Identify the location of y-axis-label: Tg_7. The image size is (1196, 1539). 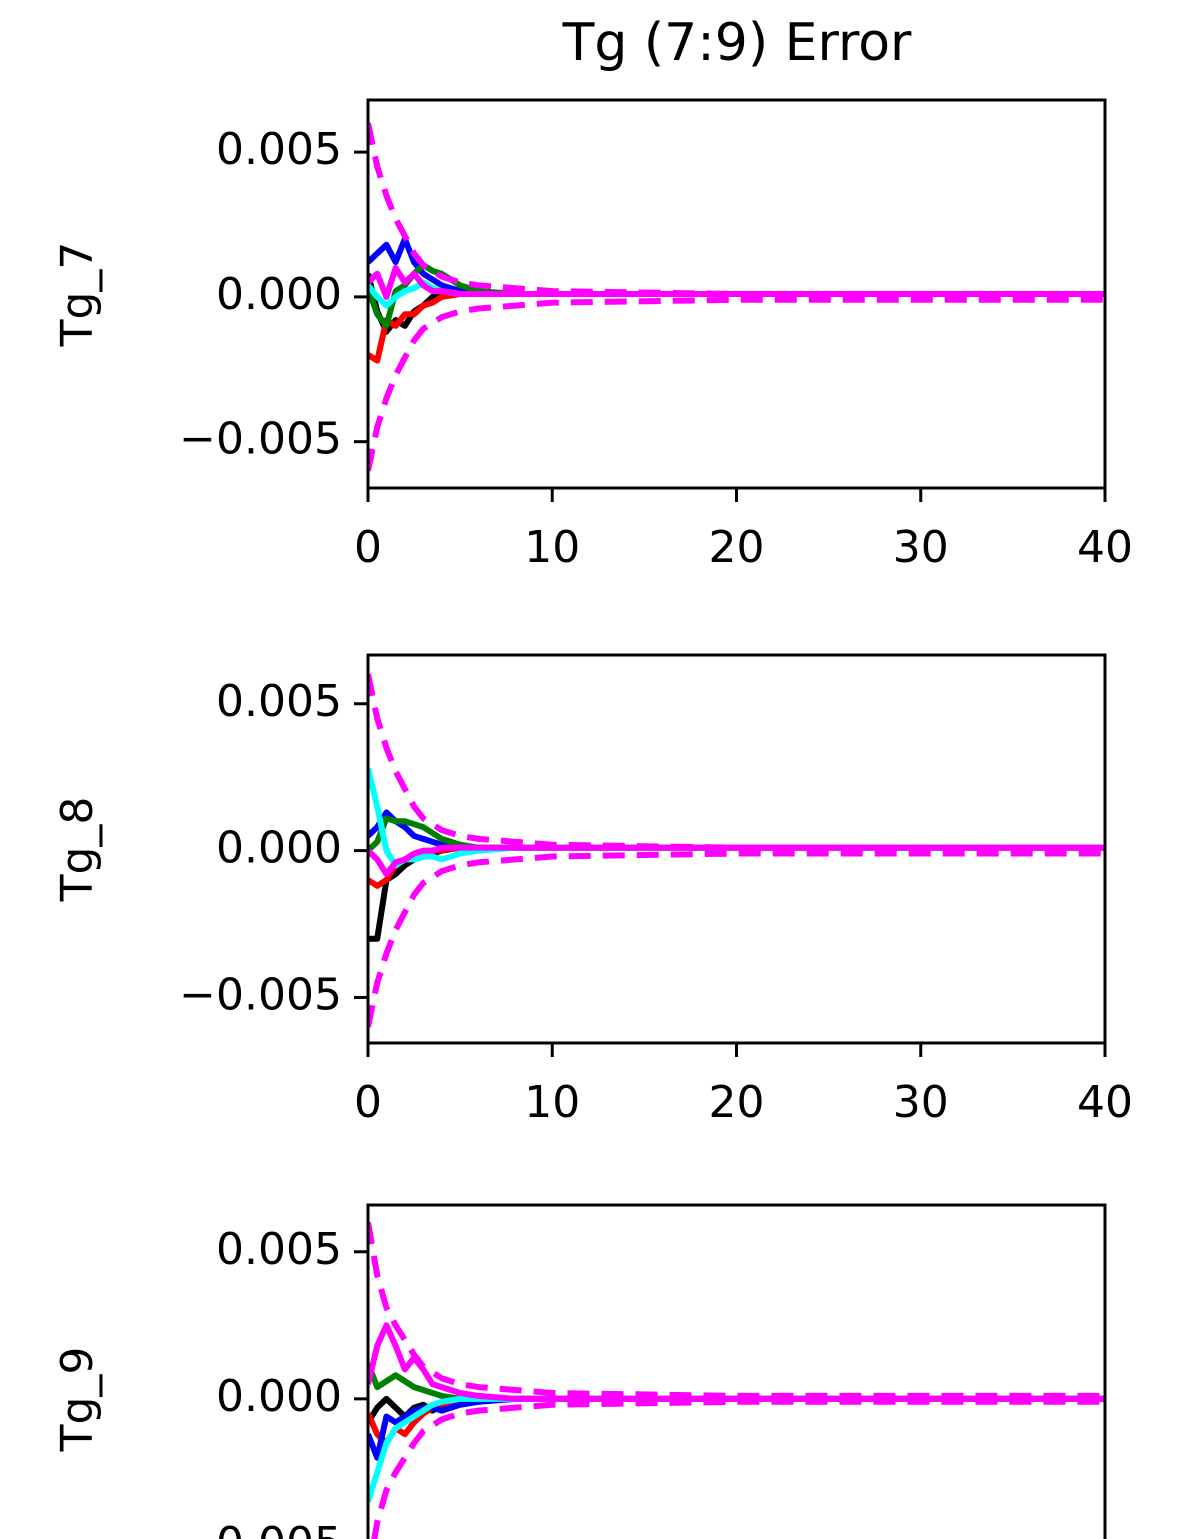
(77, 295).